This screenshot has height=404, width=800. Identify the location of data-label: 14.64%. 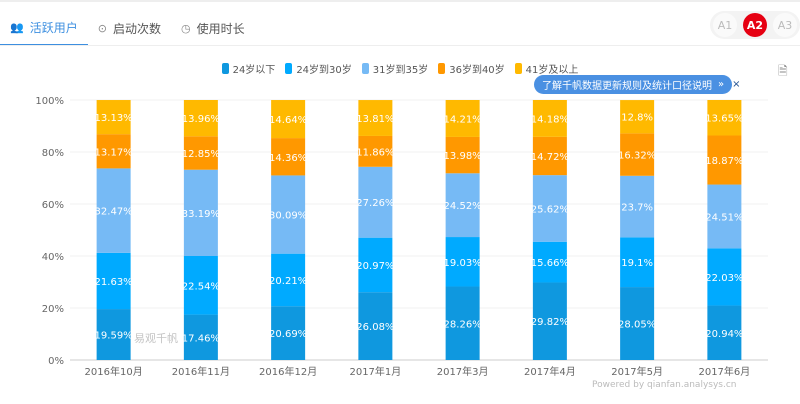
(288, 120).